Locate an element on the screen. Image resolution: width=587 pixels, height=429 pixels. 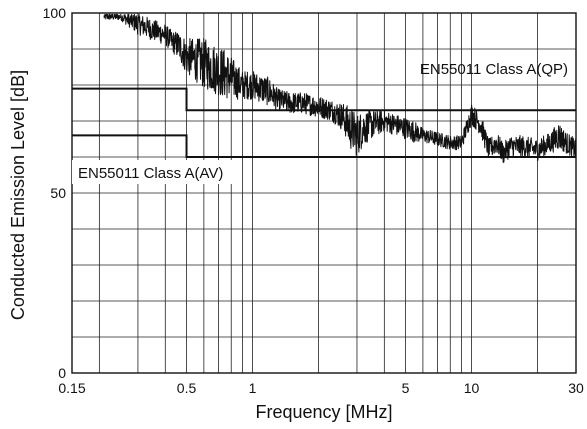
y-tick-label: 50 is located at coordinates (58, 193).